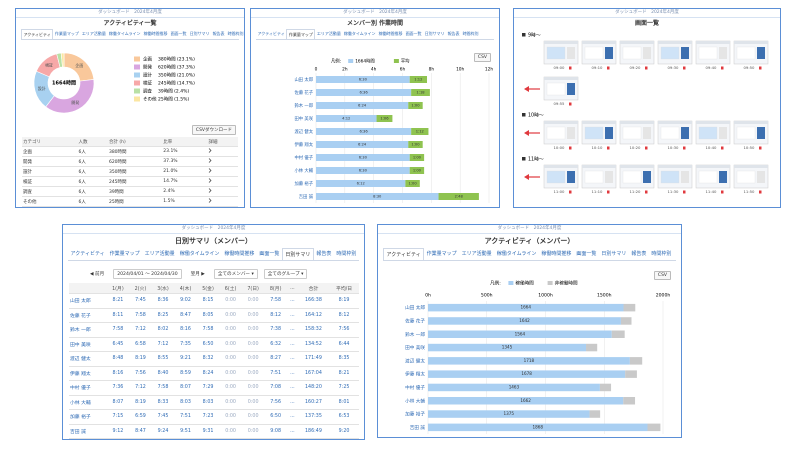 The image size is (800, 450). I want to click on group-filter: 全てのグループ ▾, so click(285, 274).